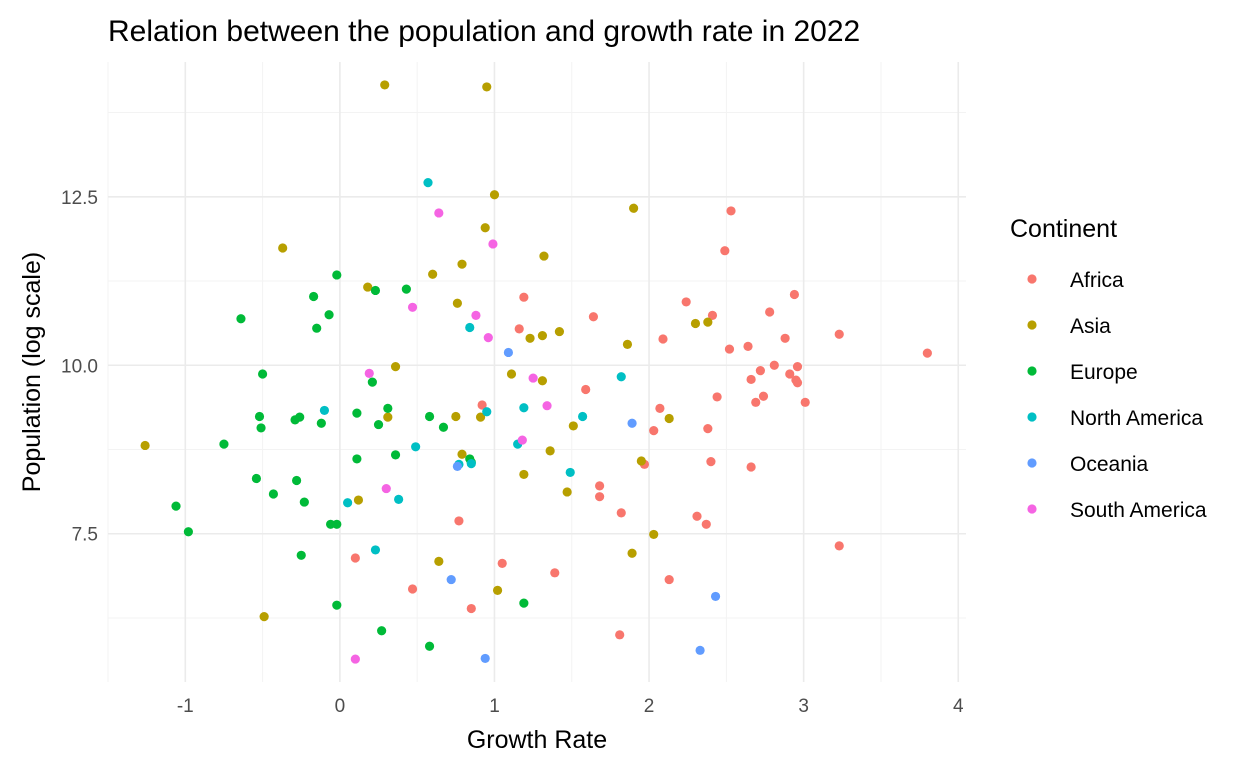  What do you see at coordinates (1032, 463) in the screenshot?
I see `legend-key-oceania` at bounding box center [1032, 463].